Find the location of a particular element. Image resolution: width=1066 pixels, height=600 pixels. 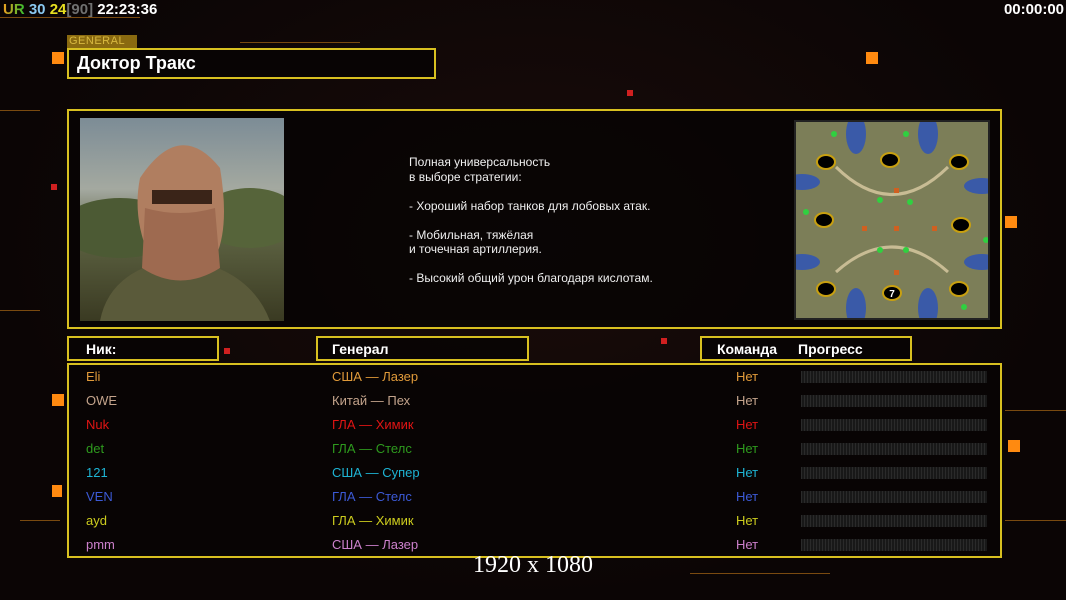

minimap-image: 7 is located at coordinates (892, 221).